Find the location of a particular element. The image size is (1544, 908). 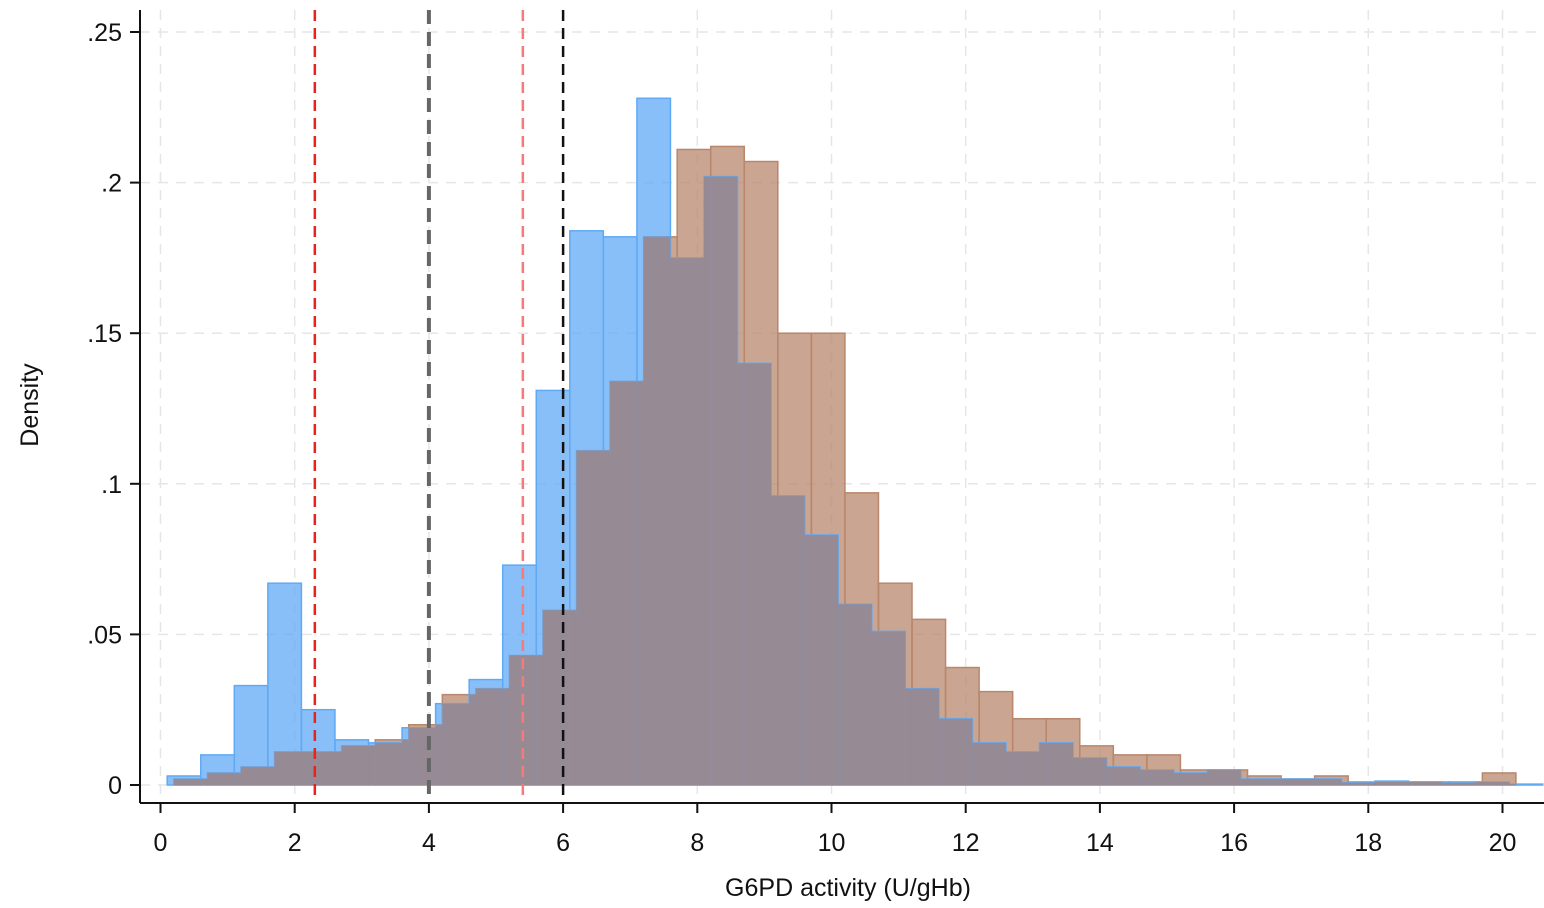

series-a-bar is located at coordinates (285, 684).